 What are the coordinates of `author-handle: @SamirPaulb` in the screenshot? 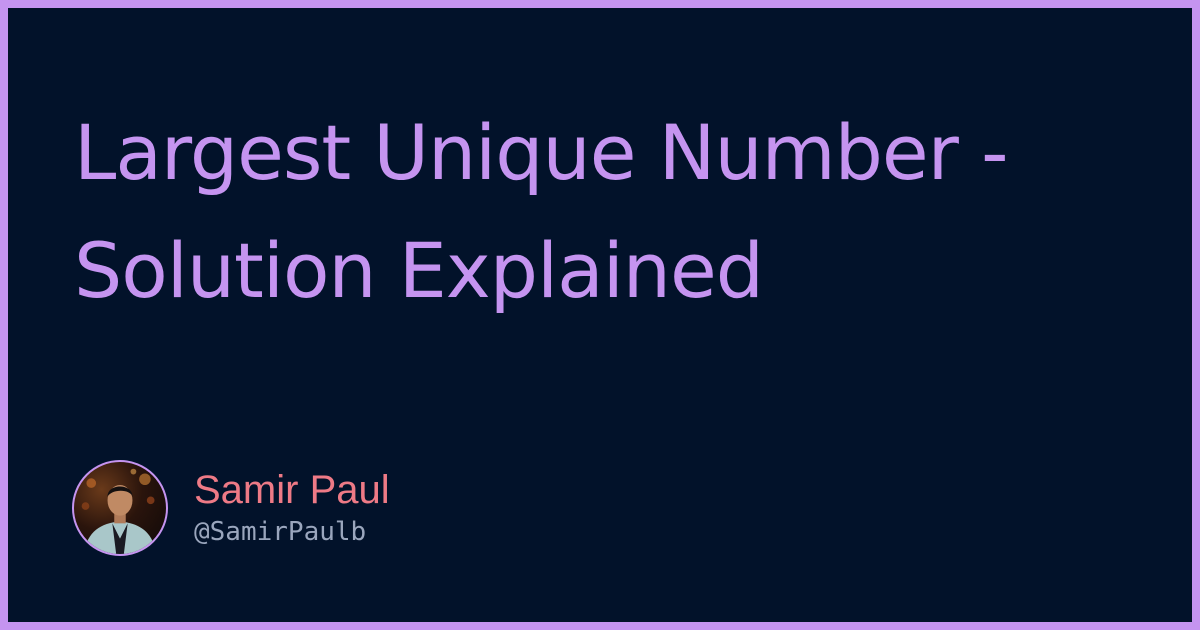 It's located at (280, 532).